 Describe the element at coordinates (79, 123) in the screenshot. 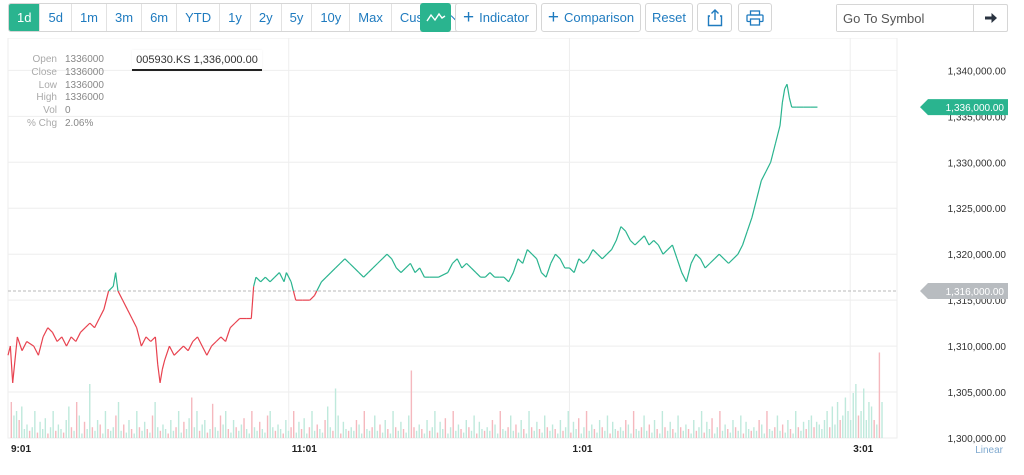

I see `percent-change-value: 2.06%` at that location.